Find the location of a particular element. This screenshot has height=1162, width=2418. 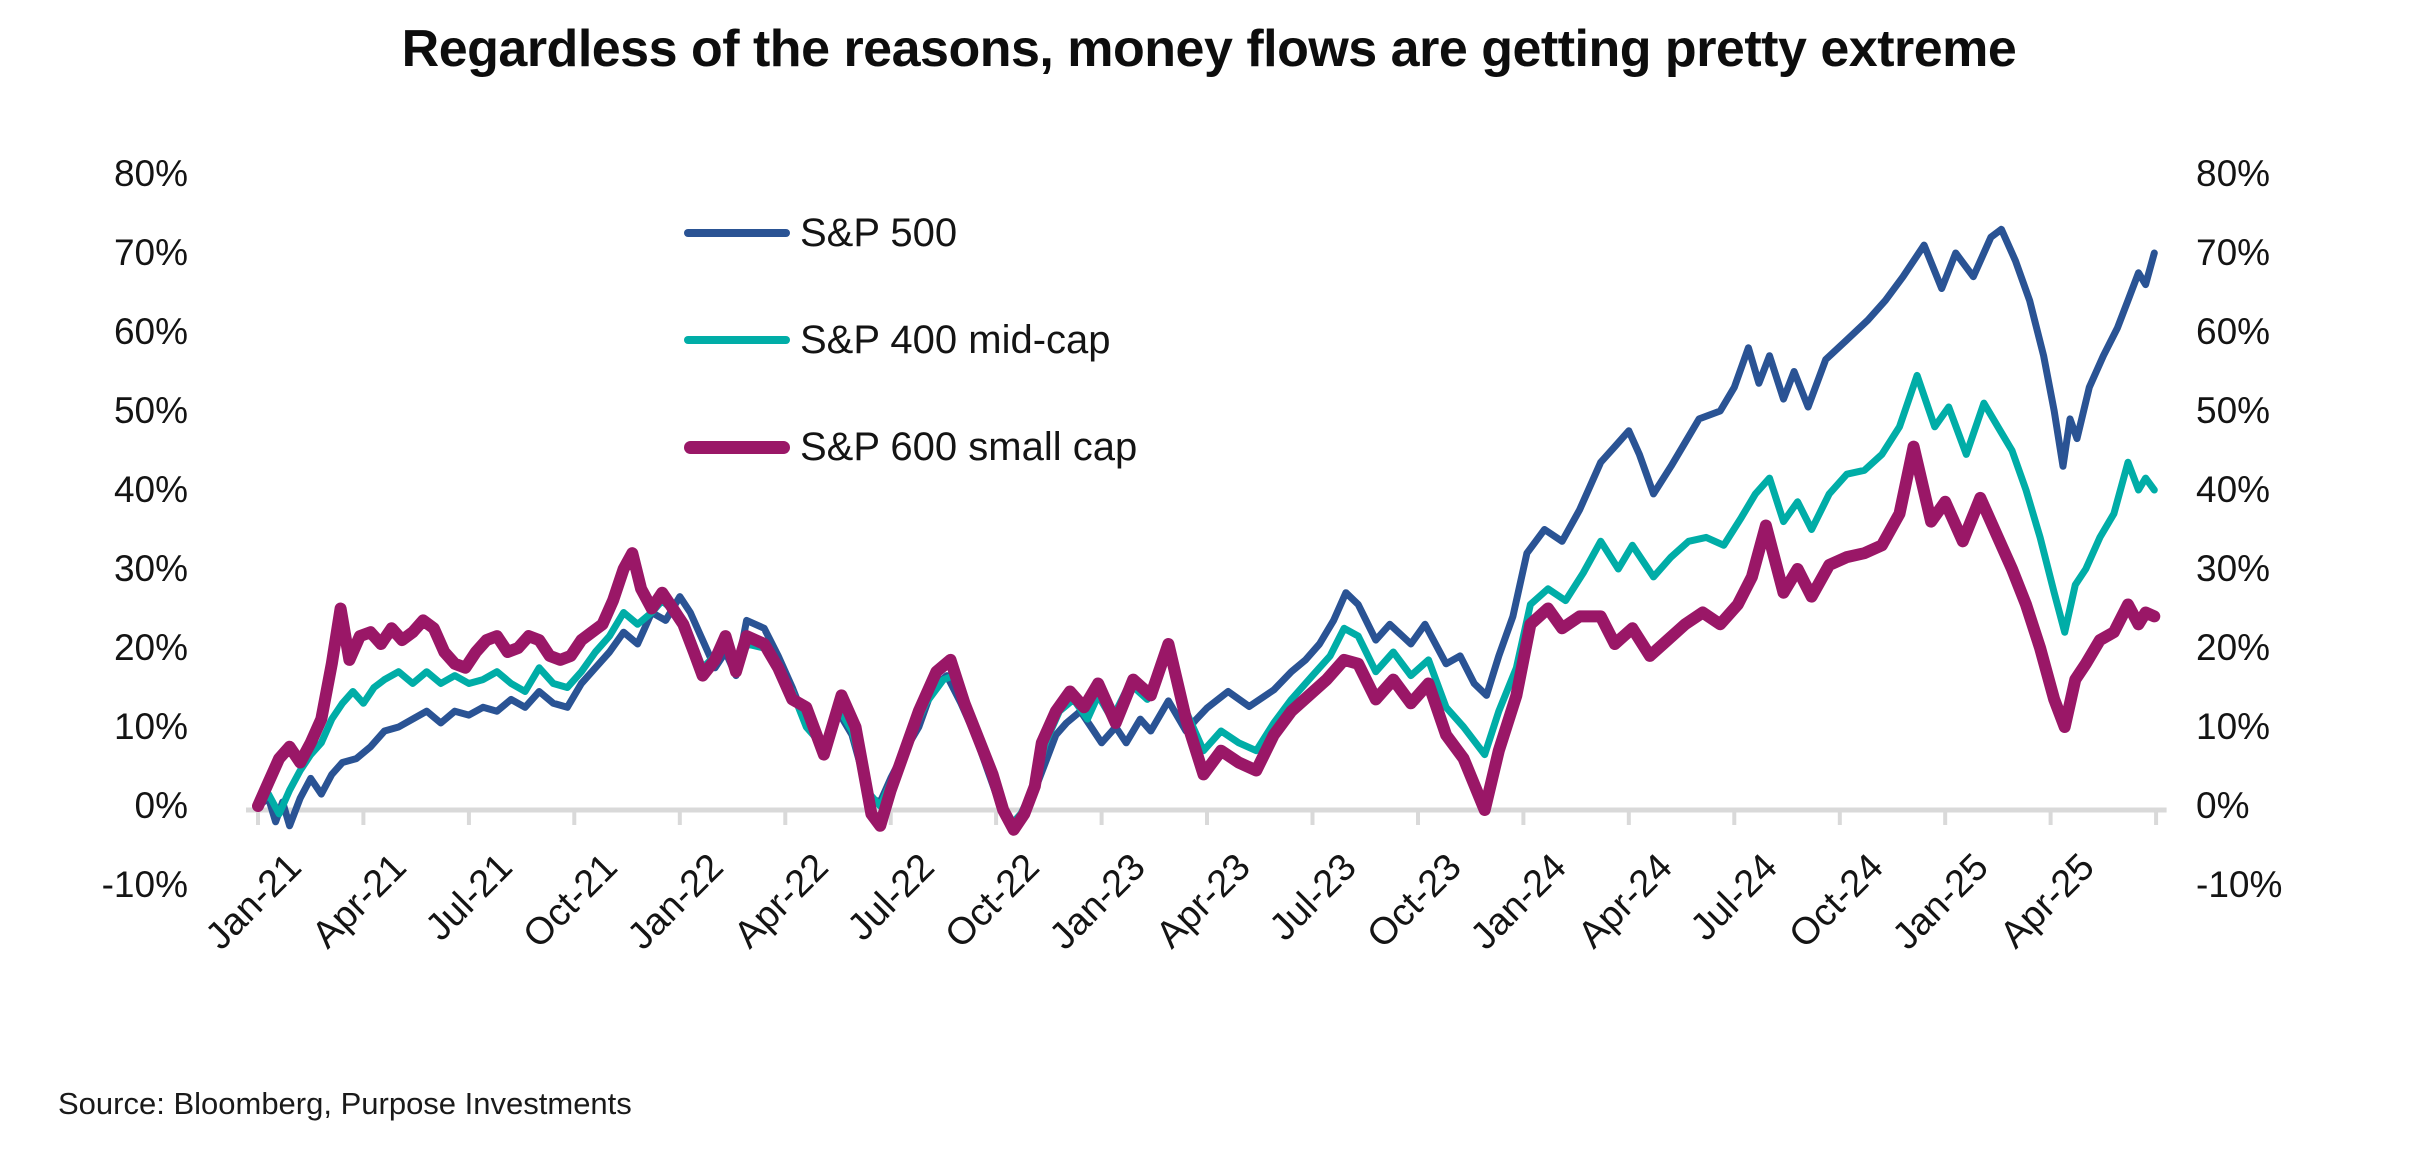

legend-item: S&P 400 mid-cap is located at coordinates (897, 340).